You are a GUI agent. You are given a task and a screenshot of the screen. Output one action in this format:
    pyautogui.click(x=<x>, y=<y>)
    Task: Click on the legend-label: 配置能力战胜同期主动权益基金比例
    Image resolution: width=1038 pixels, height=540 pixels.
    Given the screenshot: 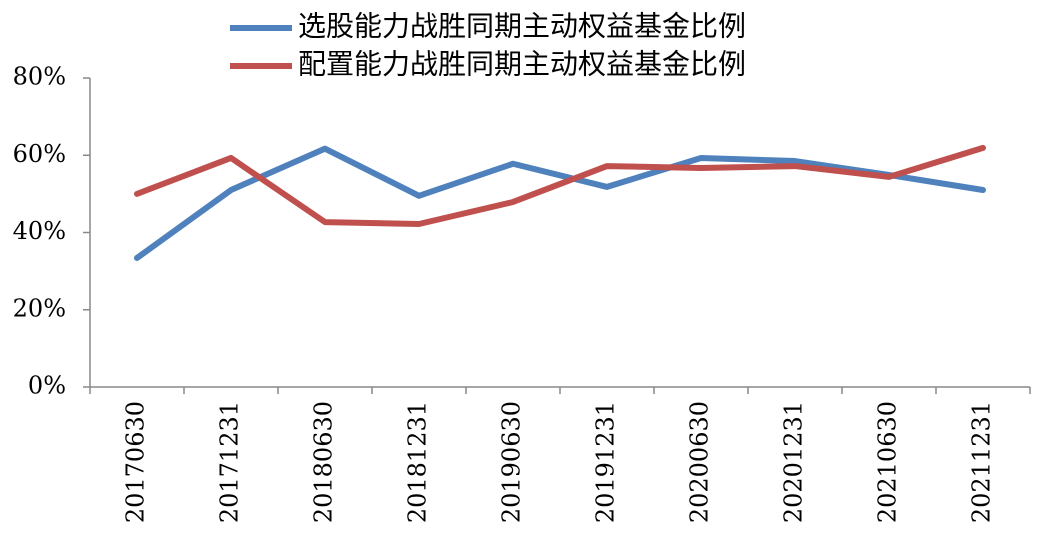 What is the action you would take?
    pyautogui.click(x=522, y=64)
    